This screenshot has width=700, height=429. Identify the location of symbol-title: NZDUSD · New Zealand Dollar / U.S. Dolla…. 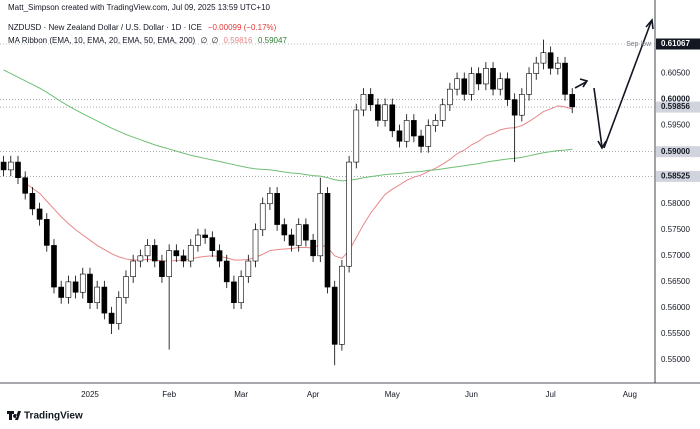
(105, 27).